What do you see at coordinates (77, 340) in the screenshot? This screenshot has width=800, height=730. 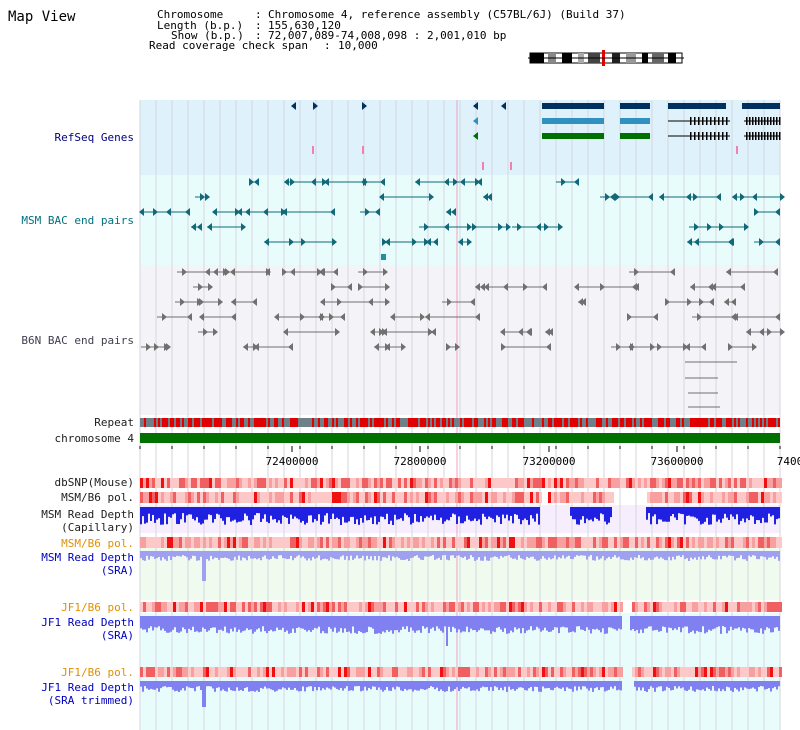 I see `track-label-b6n-bac: B6N BAC end pairs` at bounding box center [77, 340].